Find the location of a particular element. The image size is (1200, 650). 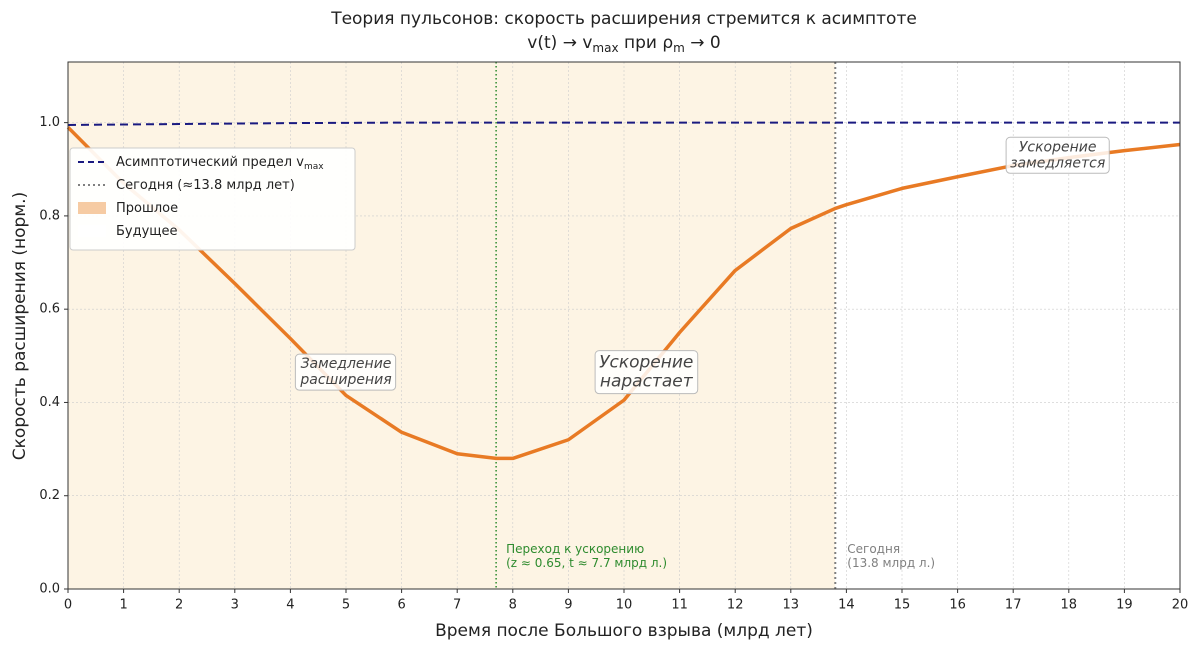

x-tick-label: 9 is located at coordinates (568, 605).